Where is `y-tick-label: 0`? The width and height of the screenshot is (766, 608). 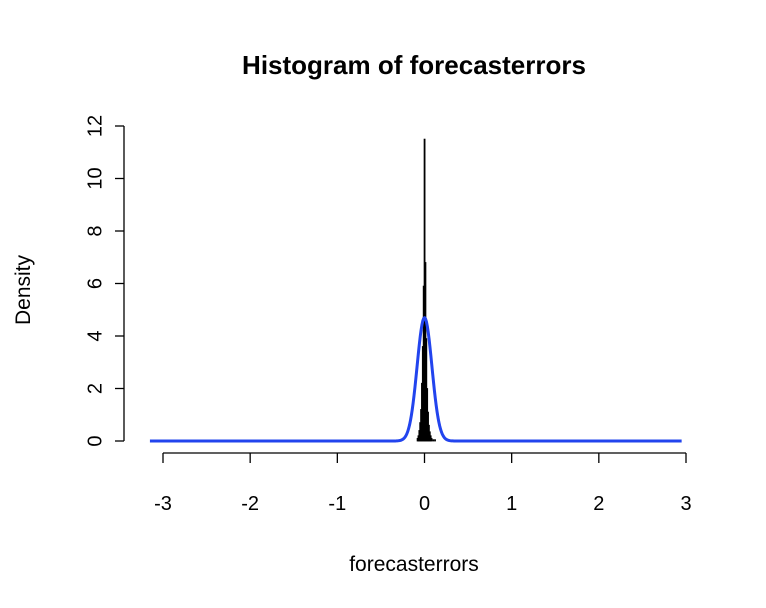
y-tick-label: 0 is located at coordinates (95, 440).